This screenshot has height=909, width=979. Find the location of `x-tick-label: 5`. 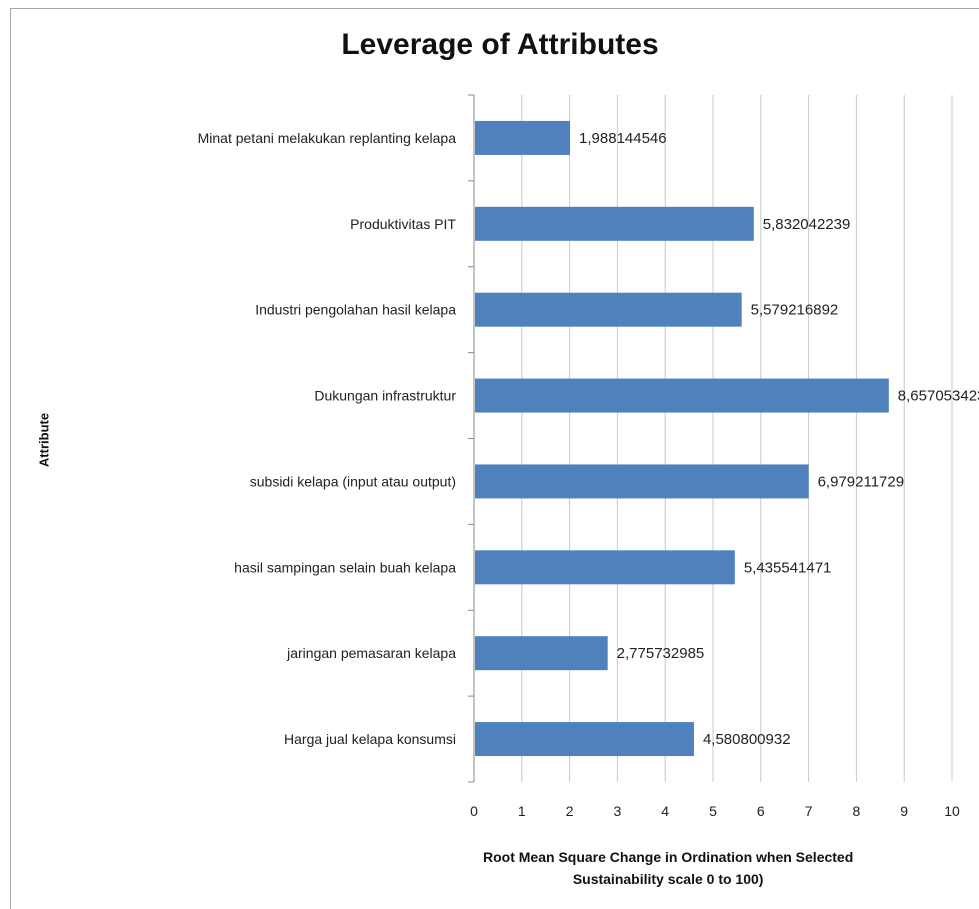

x-tick-label: 5 is located at coordinates (713, 811).